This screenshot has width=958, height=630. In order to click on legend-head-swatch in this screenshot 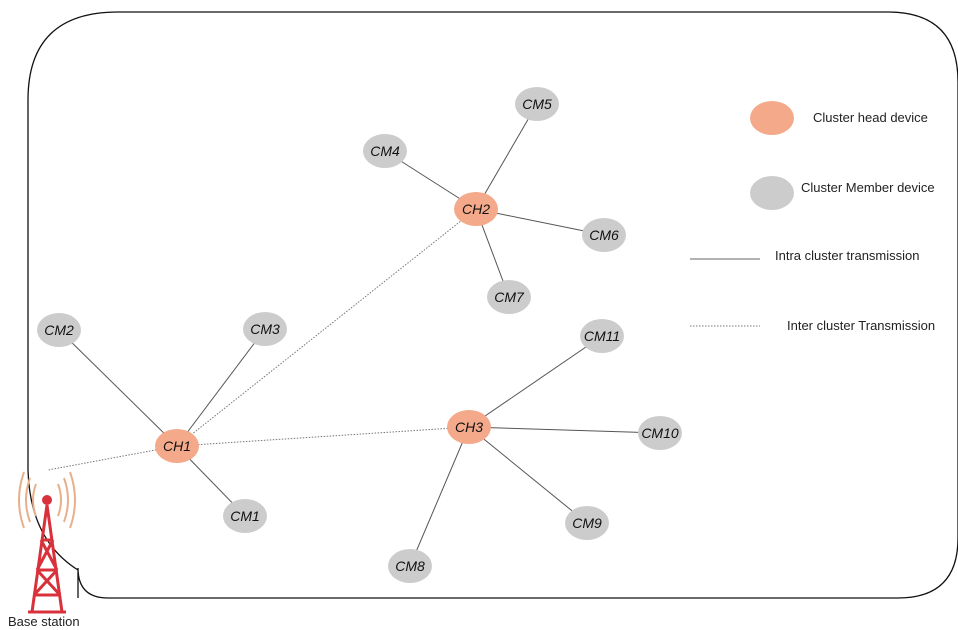, I will do `click(772, 118)`.